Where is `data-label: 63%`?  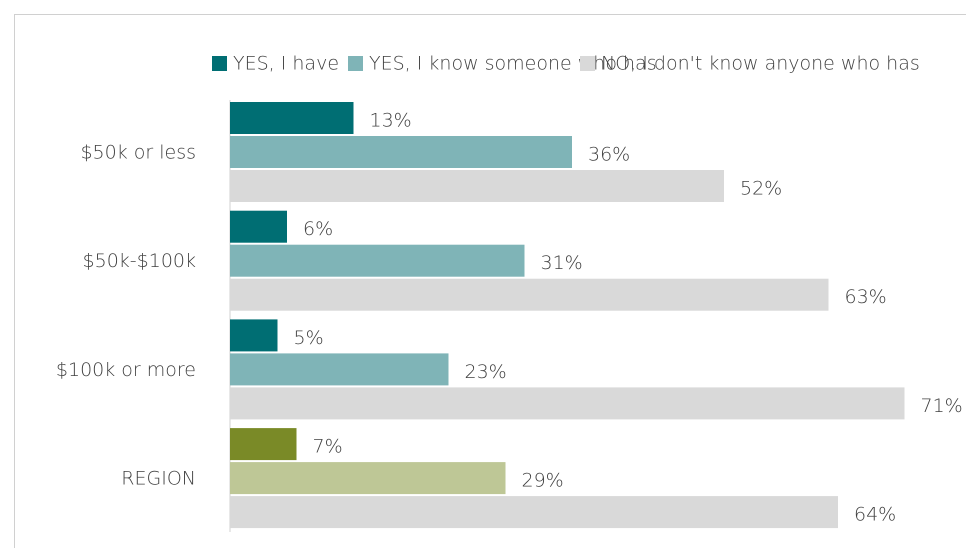 data-label: 63% is located at coordinates (866, 297).